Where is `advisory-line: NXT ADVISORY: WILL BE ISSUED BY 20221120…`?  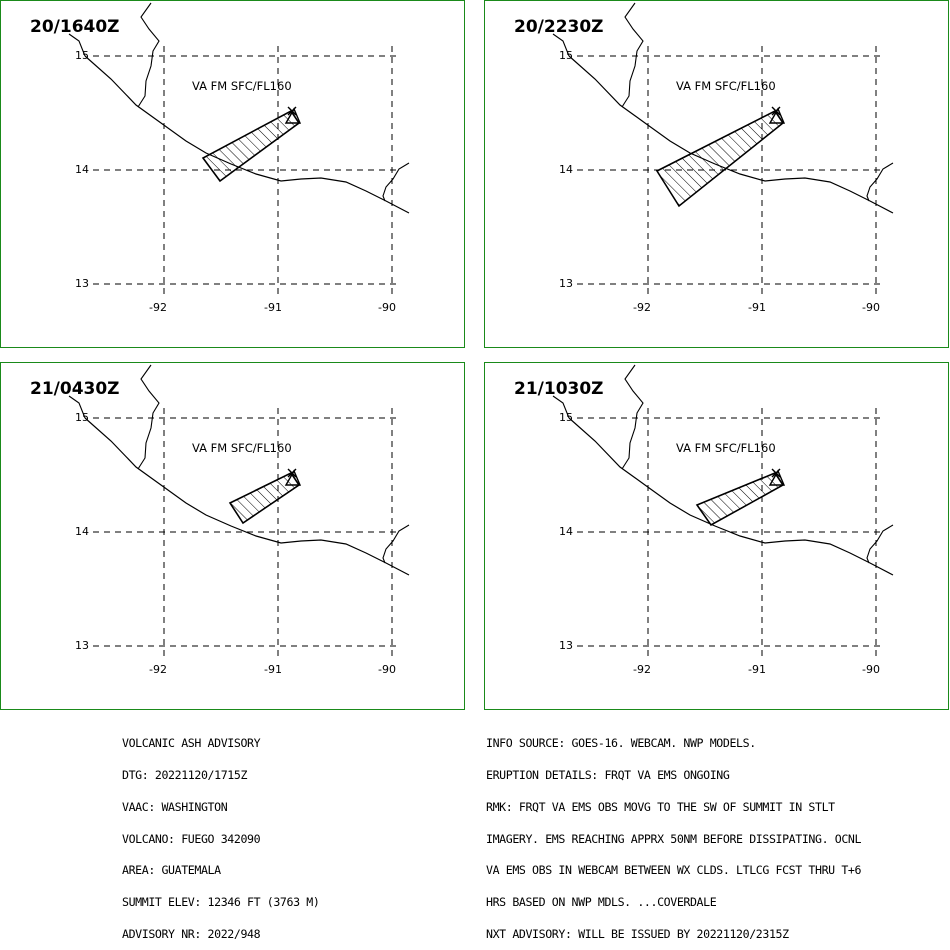 advisory-line: NXT ADVISORY: WILL BE ISSUED BY 20221120… is located at coordinates (637, 933).